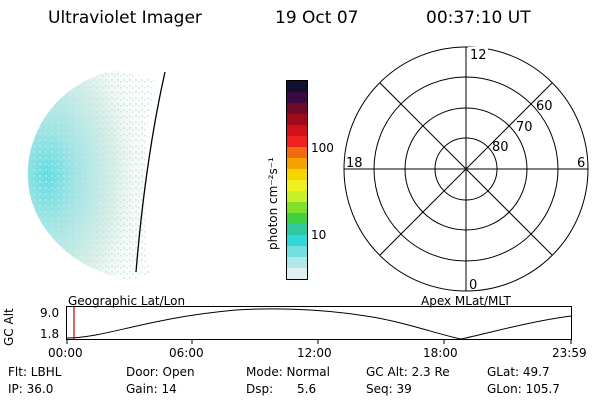  What do you see at coordinates (473, 285) in the screenshot?
I see `mlt-label-0: 0` at bounding box center [473, 285].